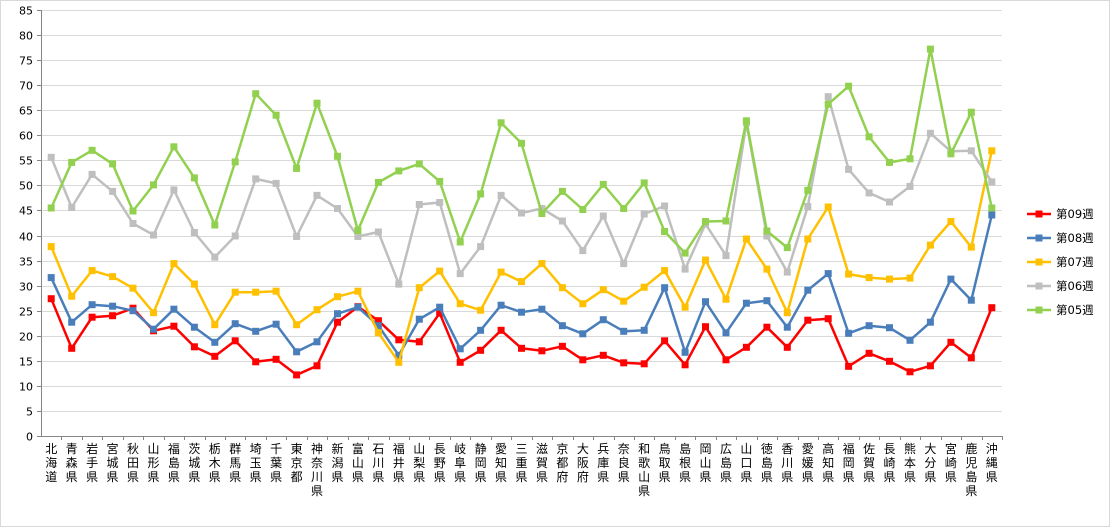  Describe the element at coordinates (890, 463) in the screenshot. I see `x-tick-label: 長崎県` at that location.